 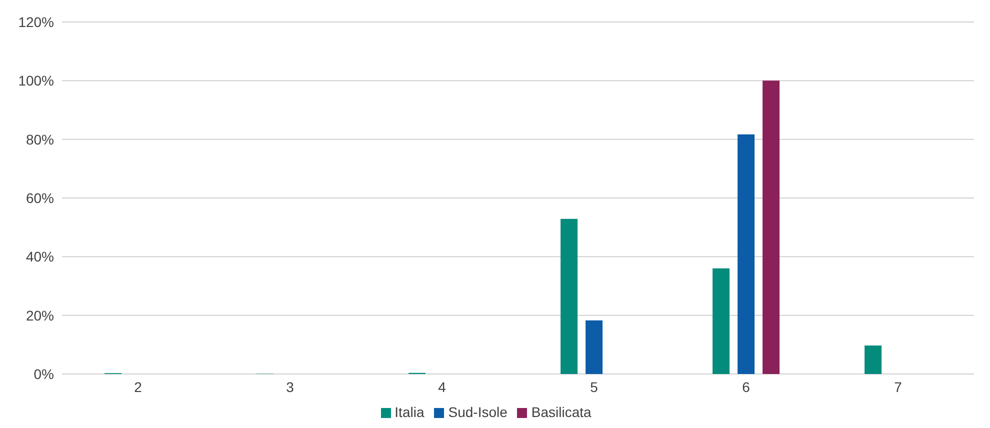 I want to click on x-tick-label: 4, so click(x=442, y=386).